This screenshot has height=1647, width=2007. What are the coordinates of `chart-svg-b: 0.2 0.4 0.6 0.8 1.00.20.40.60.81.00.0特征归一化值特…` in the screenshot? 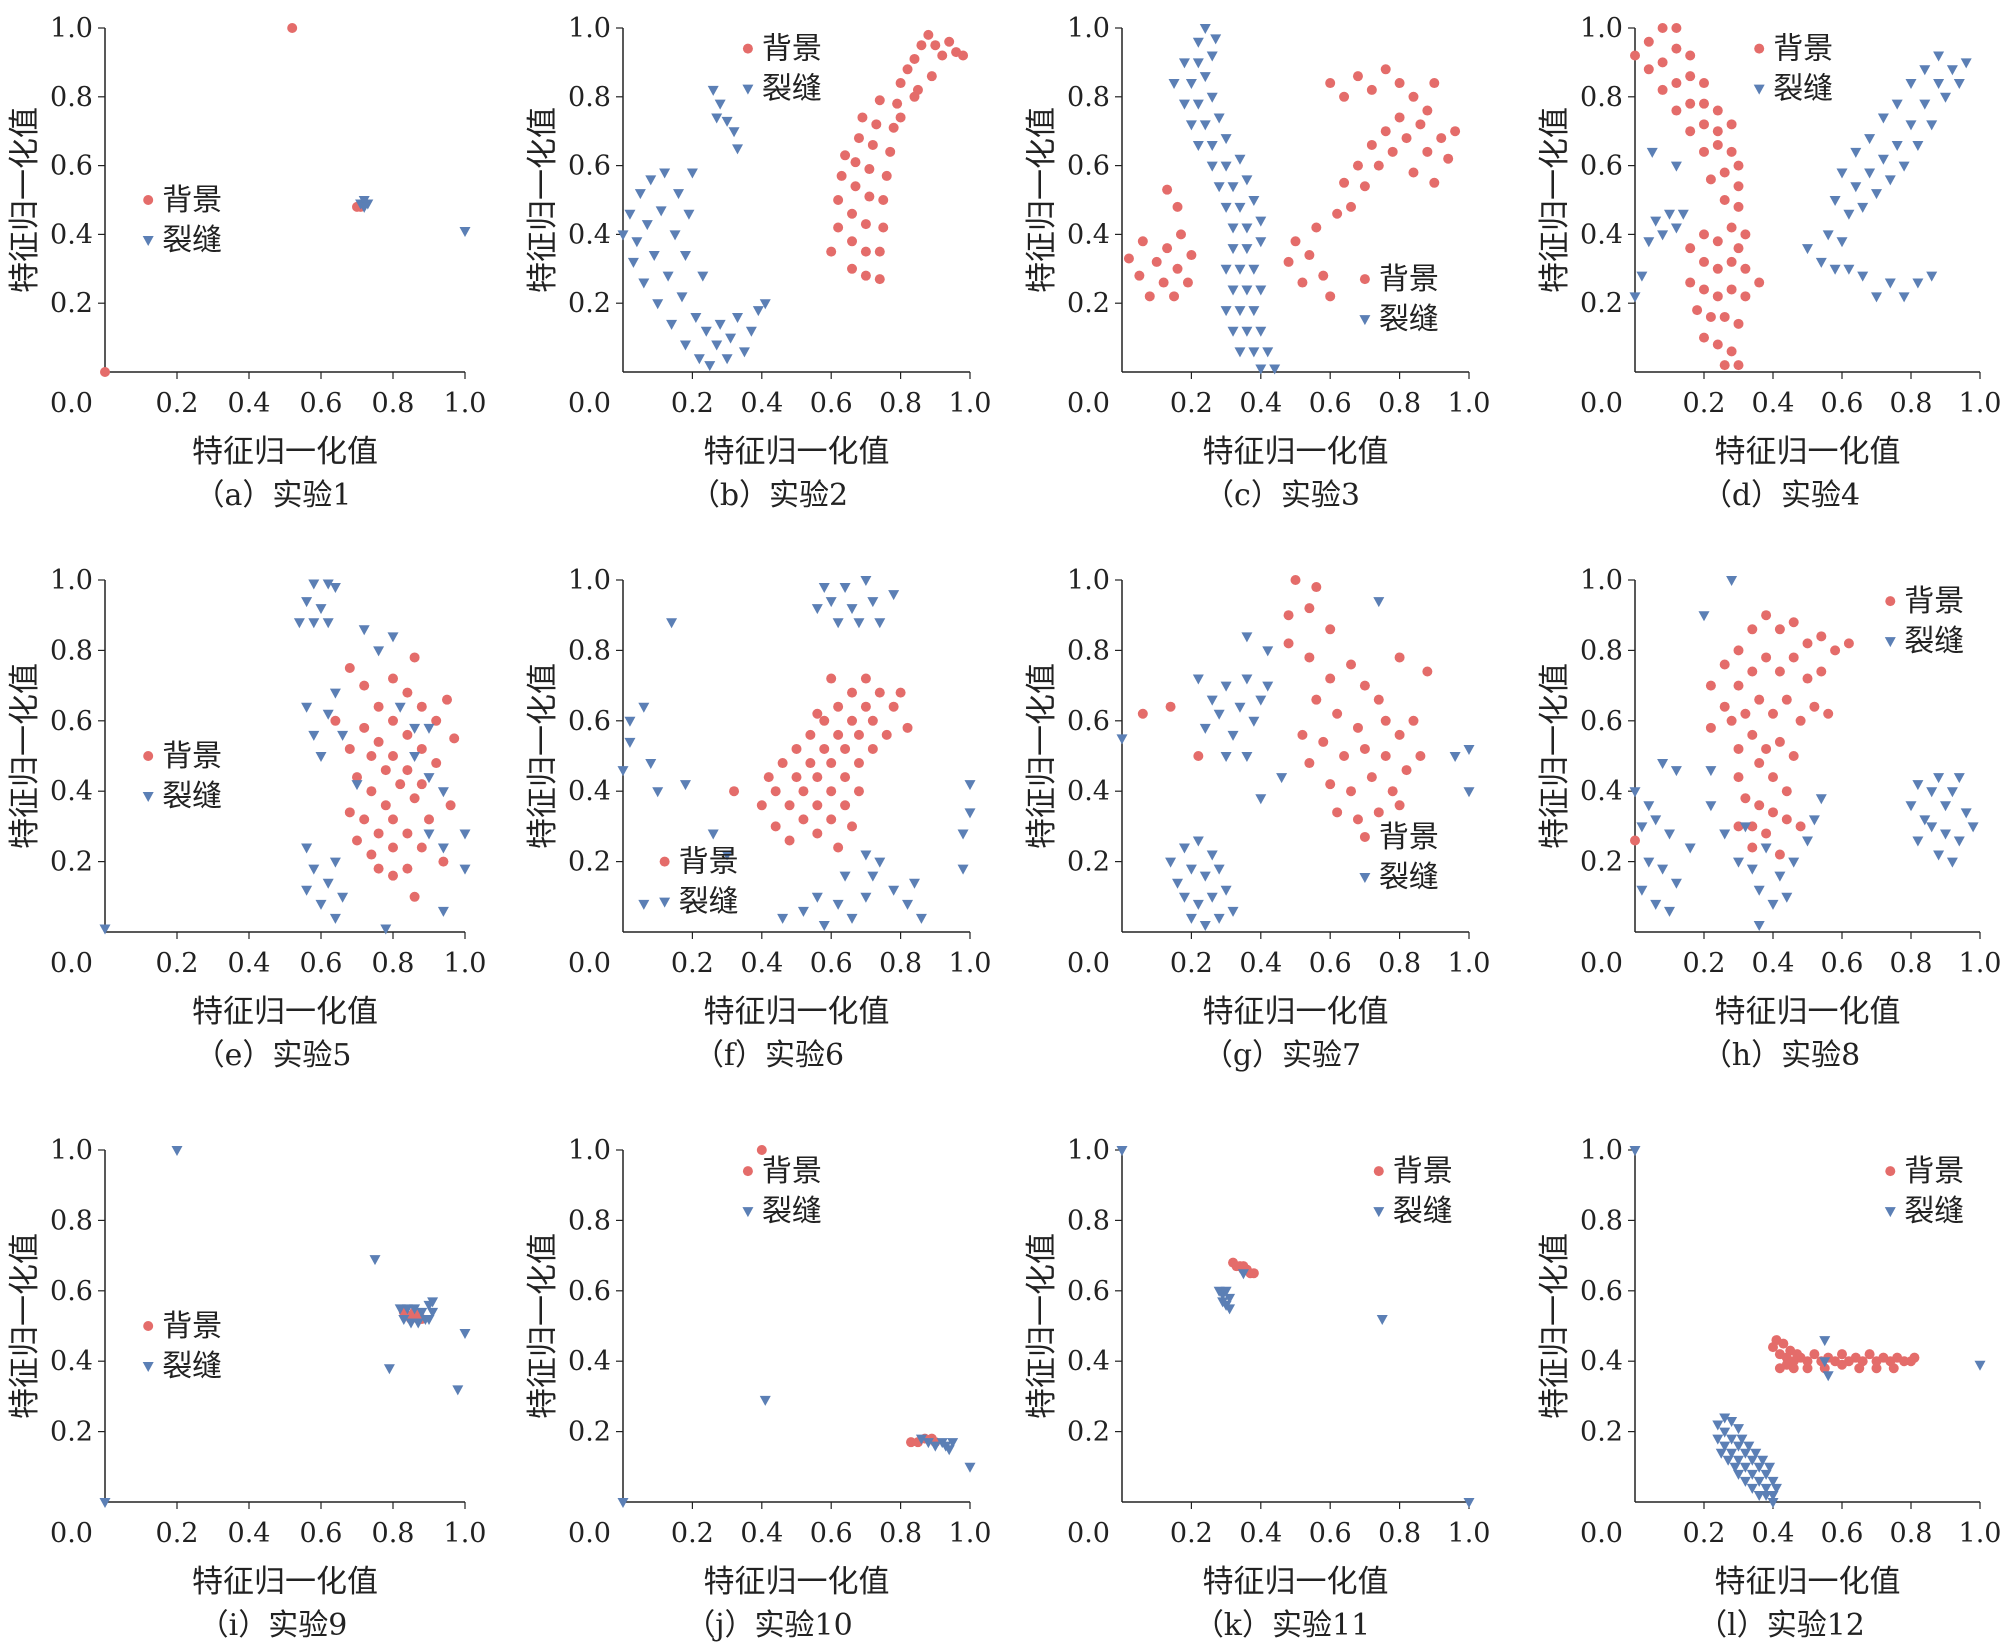 It's located at (758, 241).